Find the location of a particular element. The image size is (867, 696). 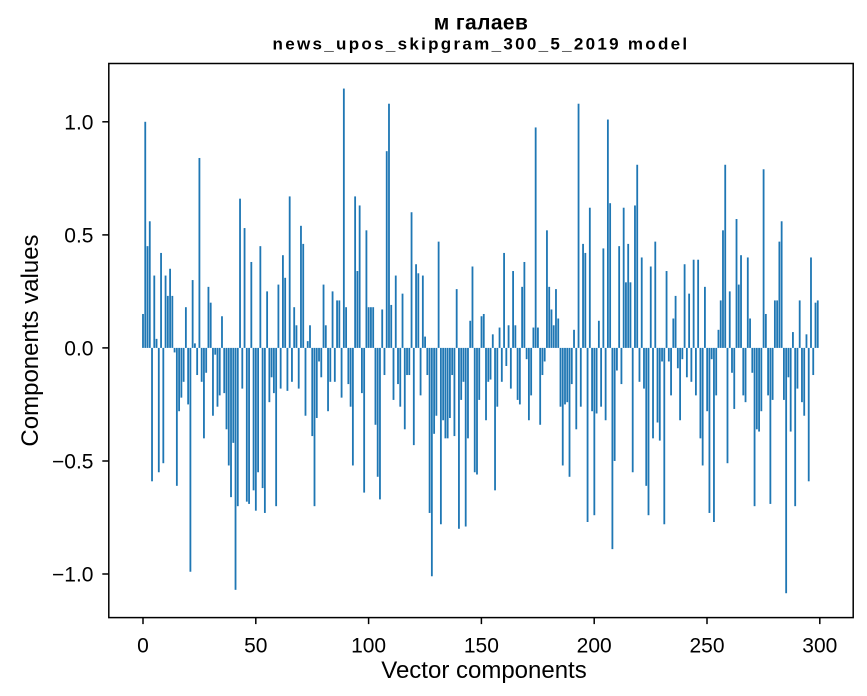

svg-text: 200 is located at coordinates (594, 646).